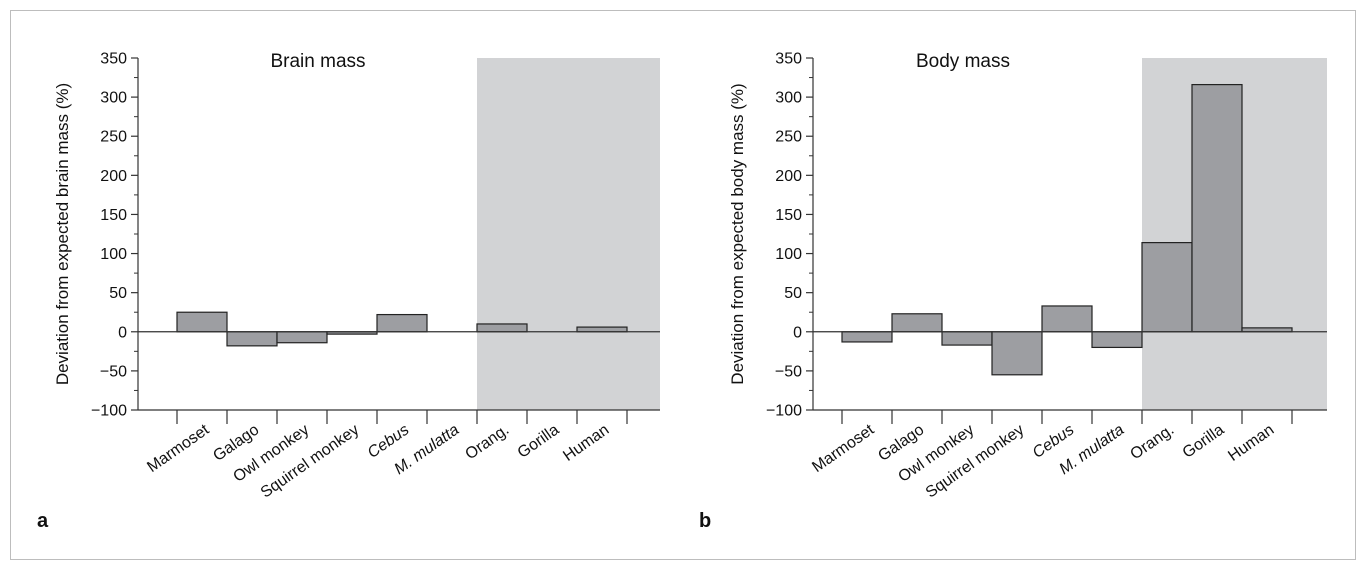 The image size is (1370, 572). I want to click on brain-y-tick-label: 350, so click(113, 59).